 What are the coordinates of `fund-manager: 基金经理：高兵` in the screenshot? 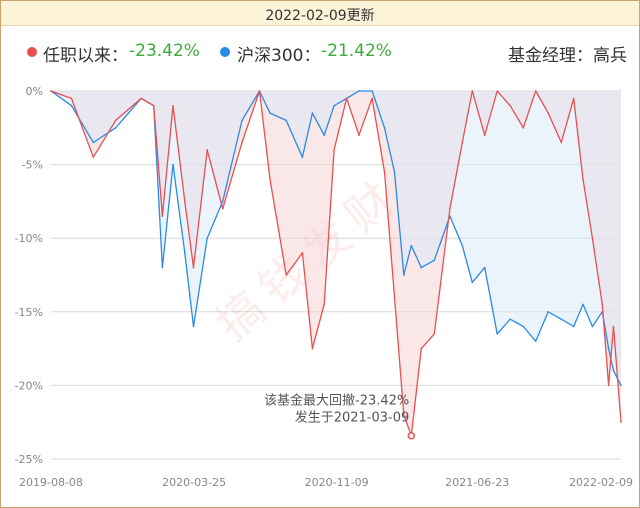 It's located at (567, 56).